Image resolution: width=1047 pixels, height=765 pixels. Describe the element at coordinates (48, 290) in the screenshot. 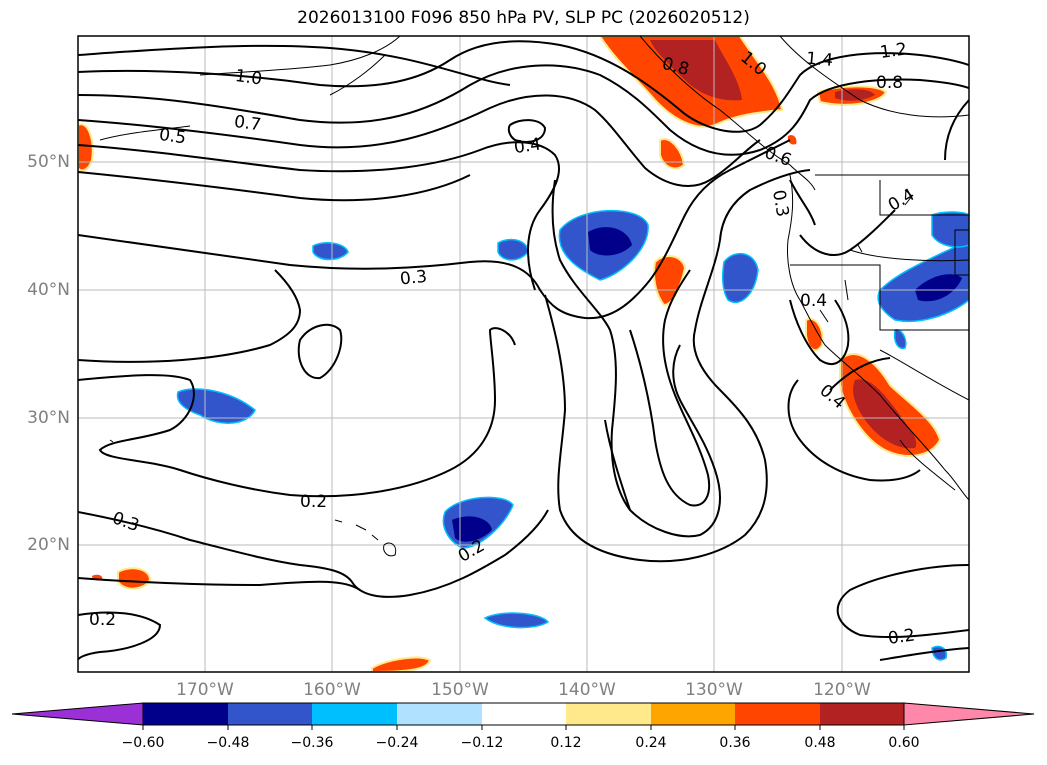

I see `lat-label: 40°N` at that location.